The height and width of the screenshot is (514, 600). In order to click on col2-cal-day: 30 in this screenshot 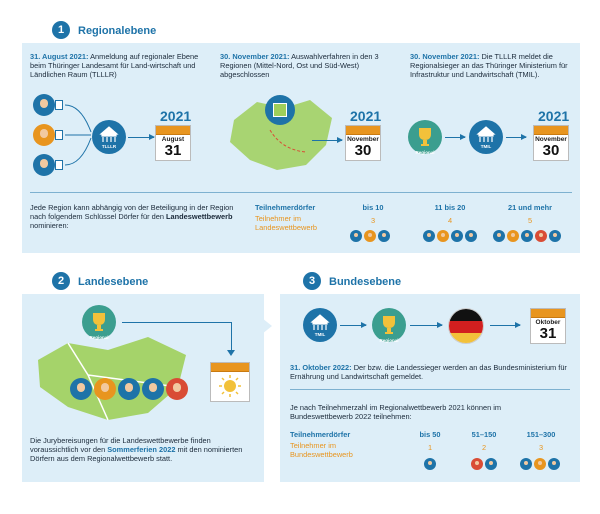, I will do `click(363, 150)`.